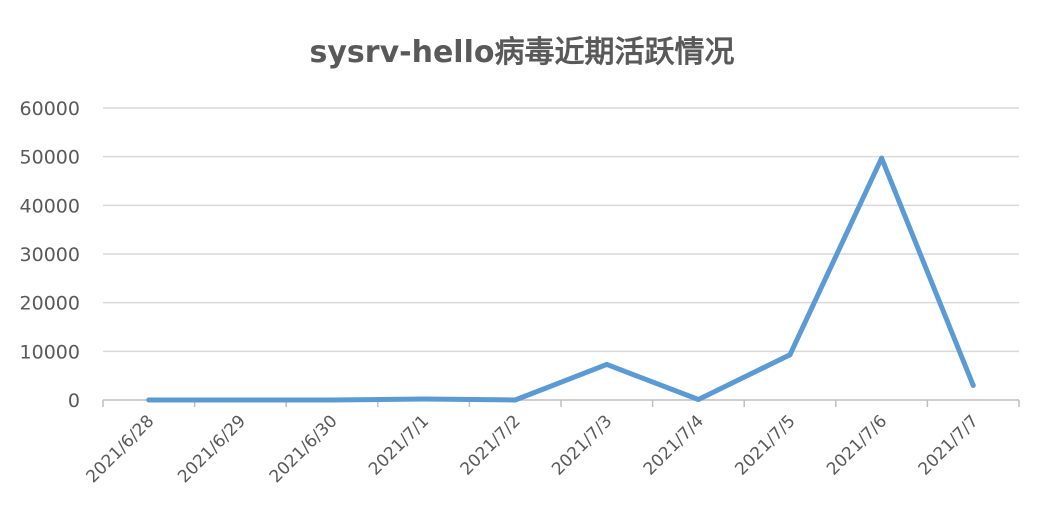 The height and width of the screenshot is (518, 1043). I want to click on y-tick-label: 0, so click(74, 401).